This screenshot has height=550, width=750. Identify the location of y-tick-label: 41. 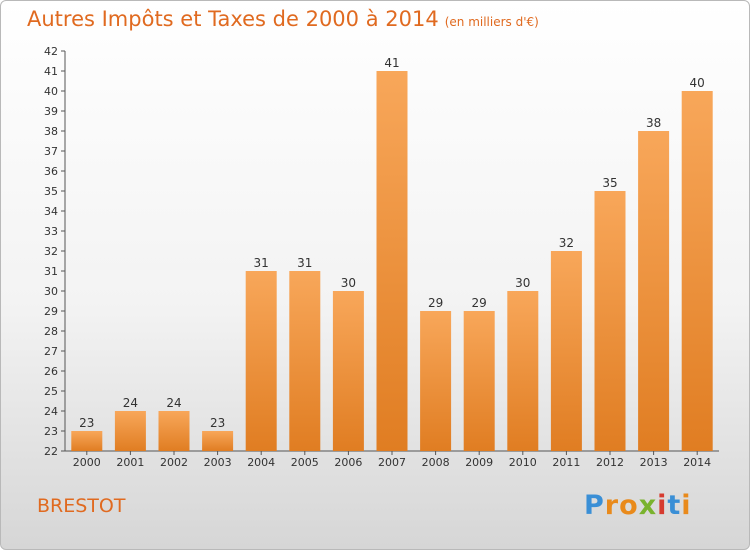
(51, 71).